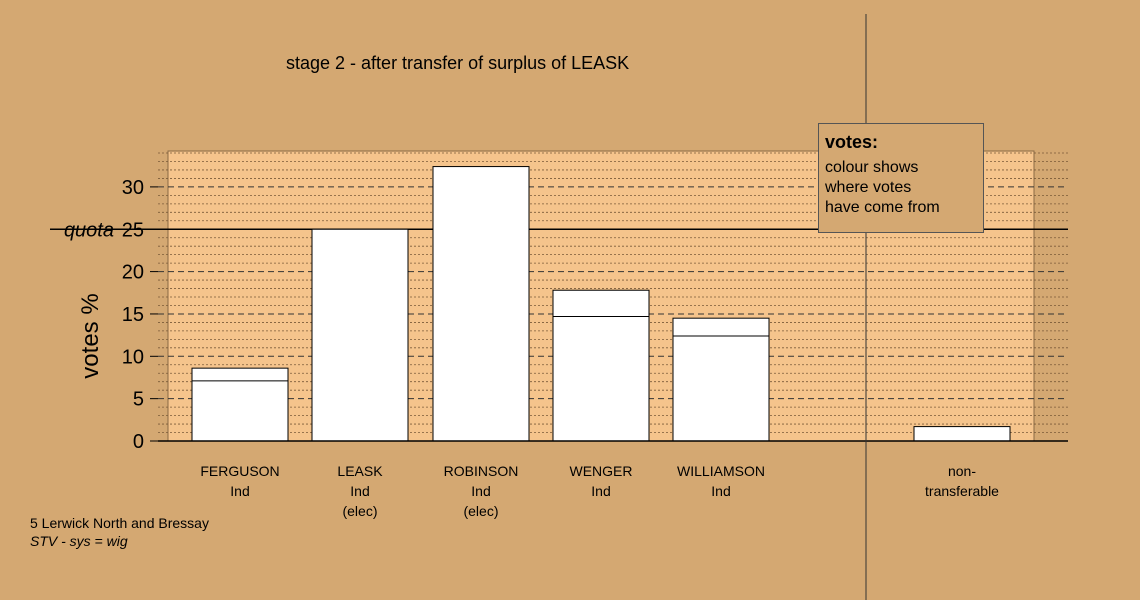 The image size is (1140, 600). I want to click on category-label-williamson: WILLIAMSON Ind, so click(721, 481).